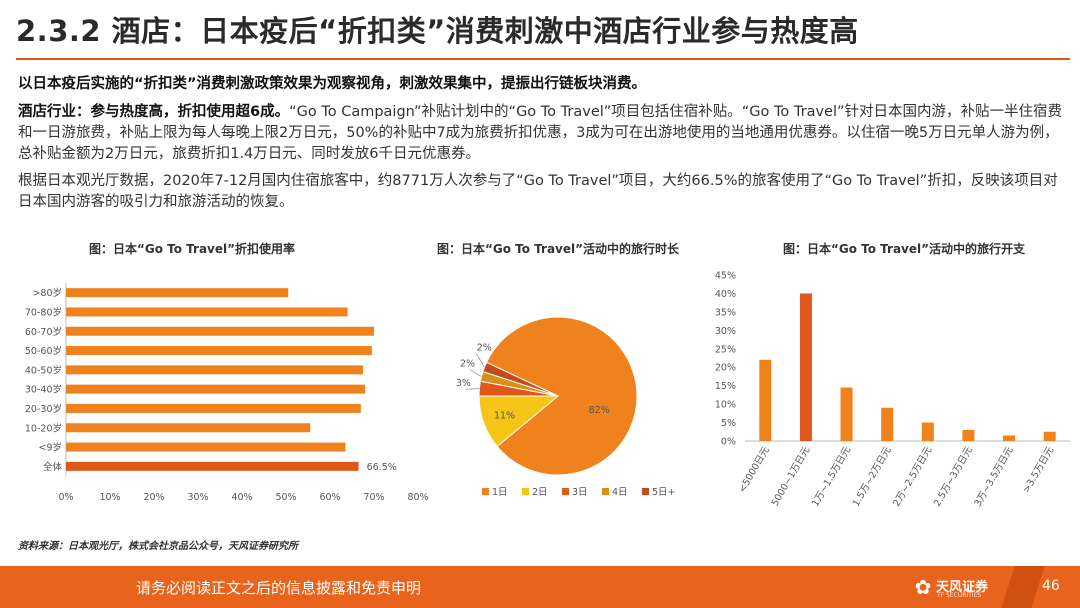 The width and height of the screenshot is (1080, 608). What do you see at coordinates (725, 405) in the screenshot?
I see `y-tick-label: 10%` at bounding box center [725, 405].